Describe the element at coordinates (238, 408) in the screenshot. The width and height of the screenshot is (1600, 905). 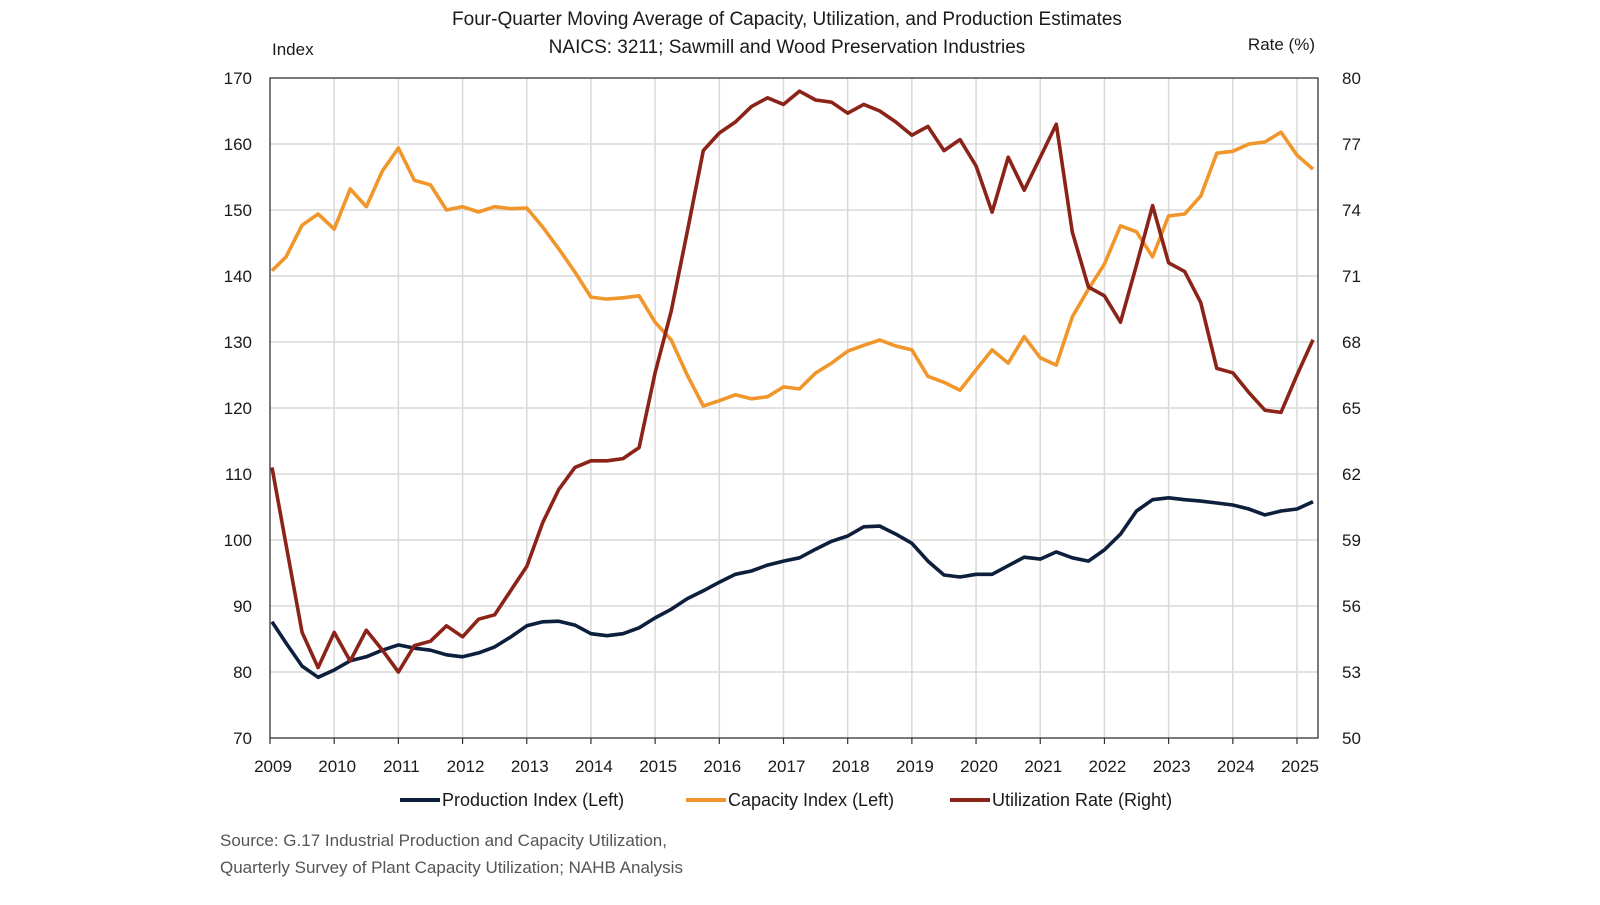
I see `left-tick-label: 120` at that location.